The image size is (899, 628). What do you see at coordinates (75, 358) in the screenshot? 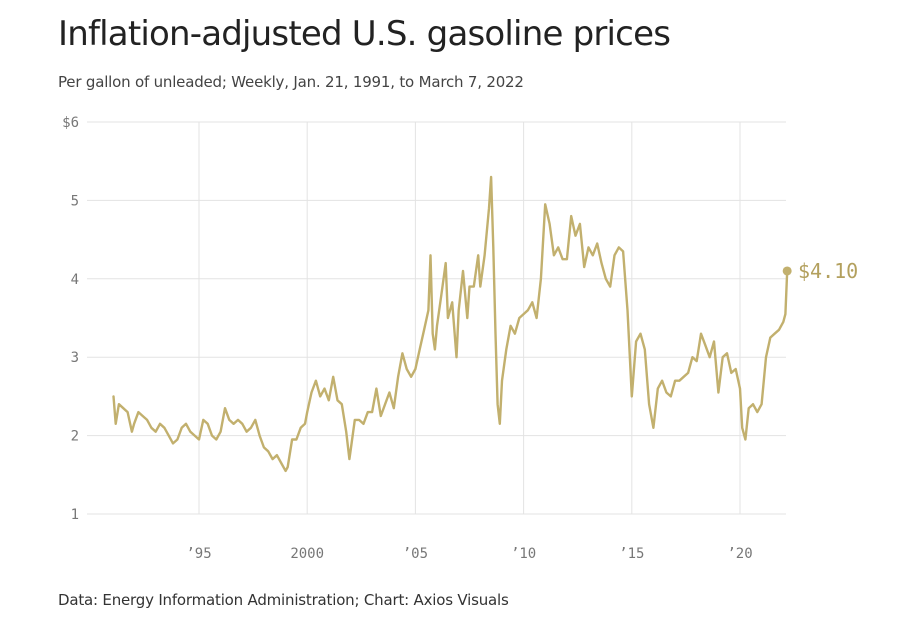
I see `y-tick-label: 3` at bounding box center [75, 358].